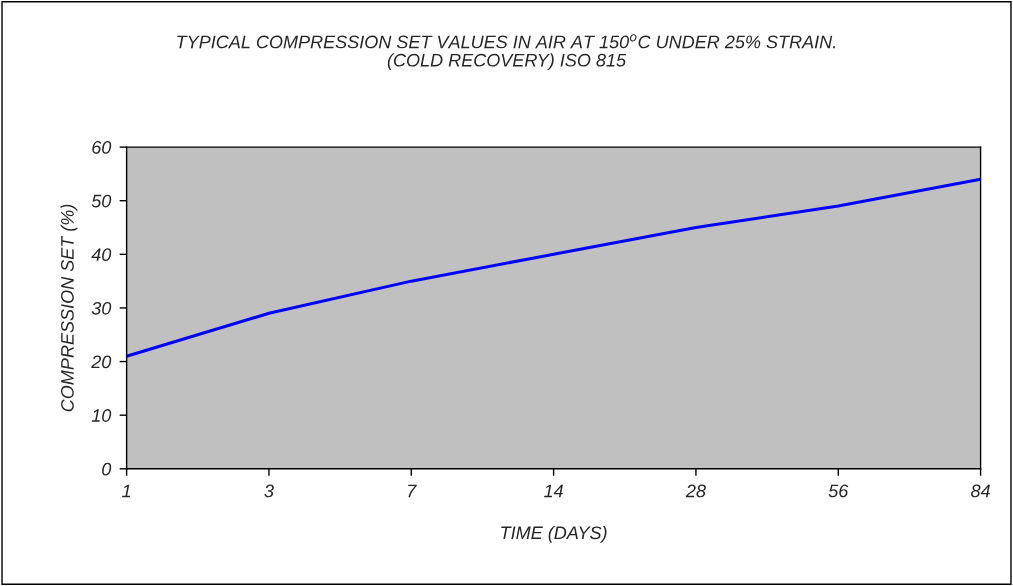 The width and height of the screenshot is (1013, 586). Describe the element at coordinates (101, 362) in the screenshot. I see `y-tick-label: 20` at that location.